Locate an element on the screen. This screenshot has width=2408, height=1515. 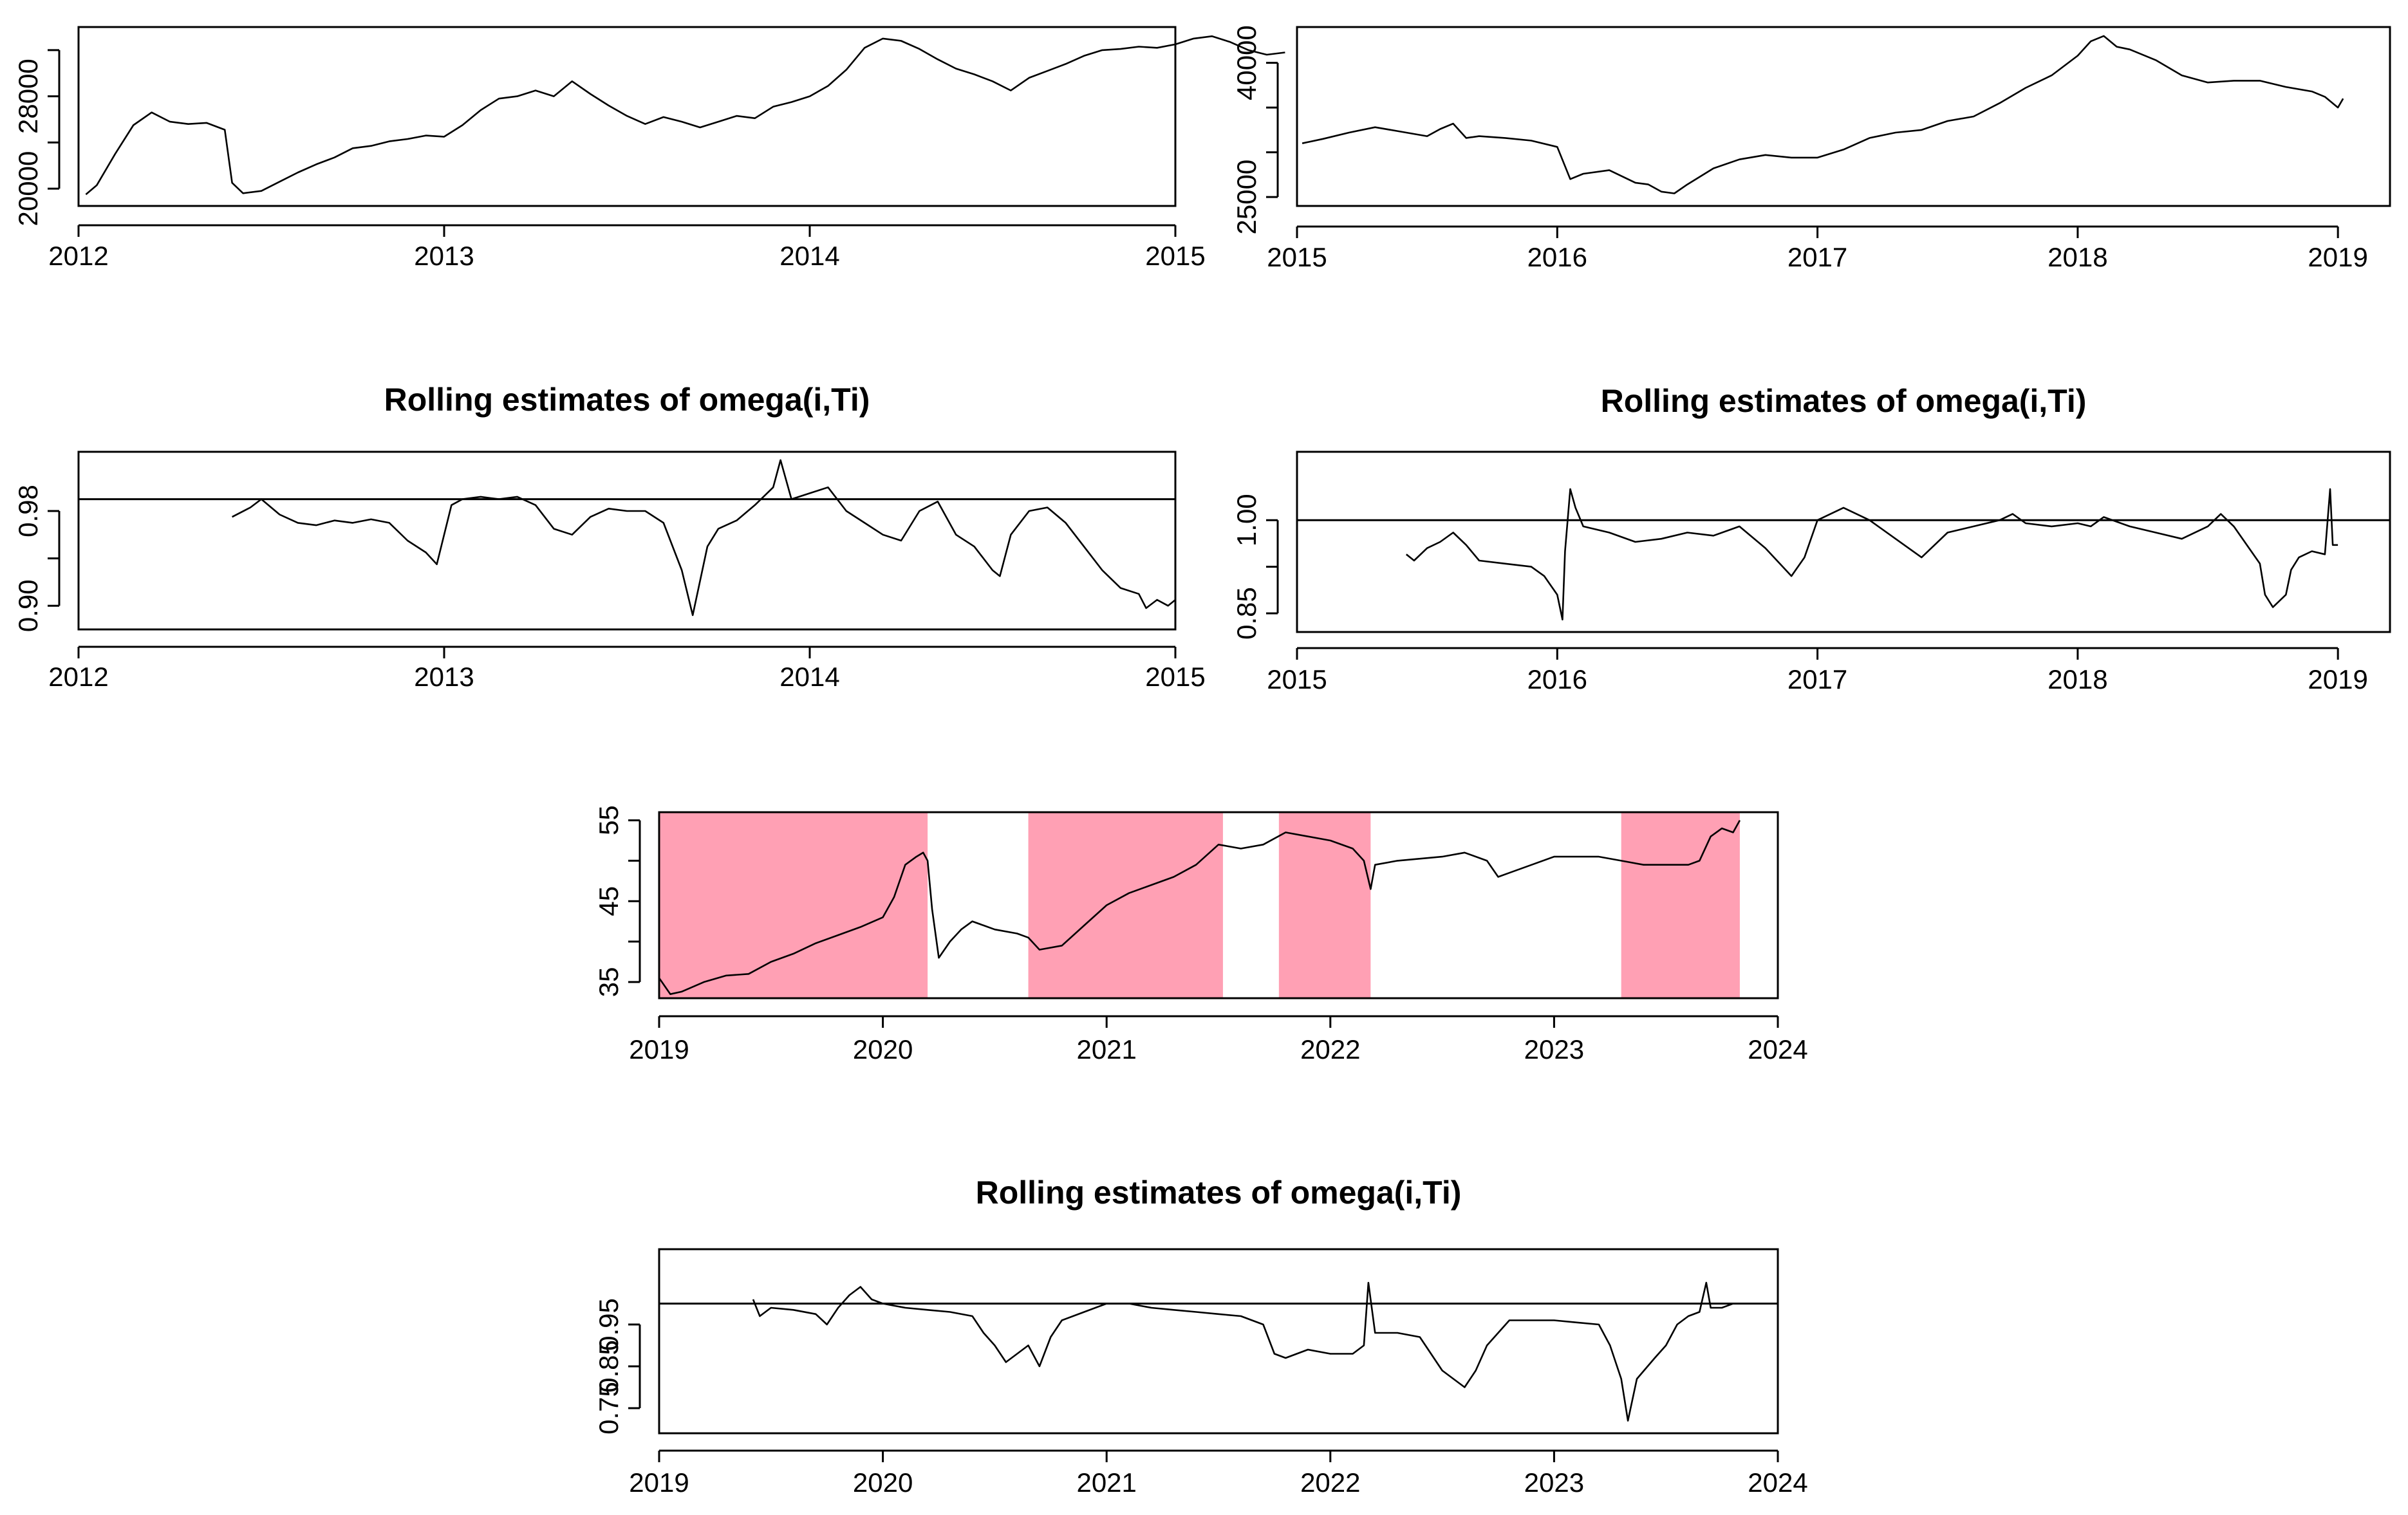
y-tick-label: 0.95 is located at coordinates (608, 1324).